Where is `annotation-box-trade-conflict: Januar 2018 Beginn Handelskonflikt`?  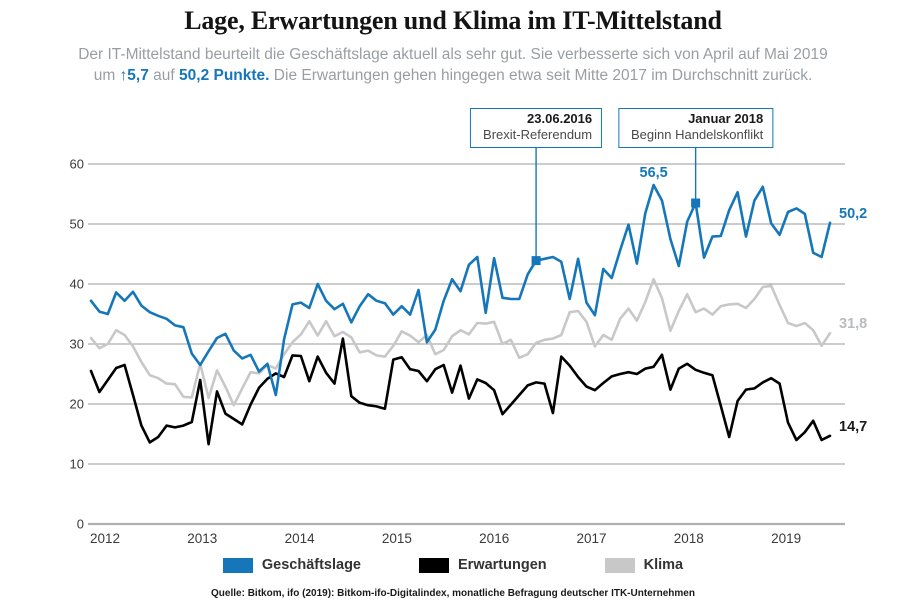
annotation-box-trade-conflict: Januar 2018 Beginn Handelskonflikt is located at coordinates (696, 128).